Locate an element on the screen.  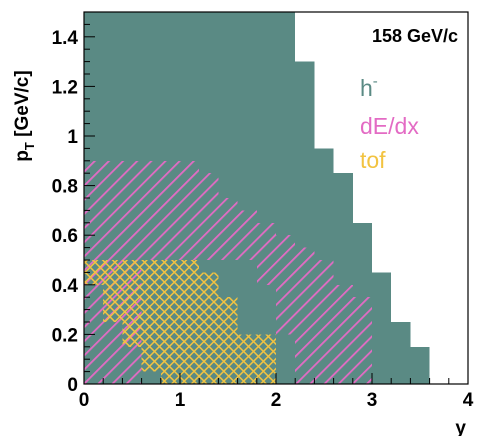
bin-tof-4-layer1 is located at coordinates (170, 322).